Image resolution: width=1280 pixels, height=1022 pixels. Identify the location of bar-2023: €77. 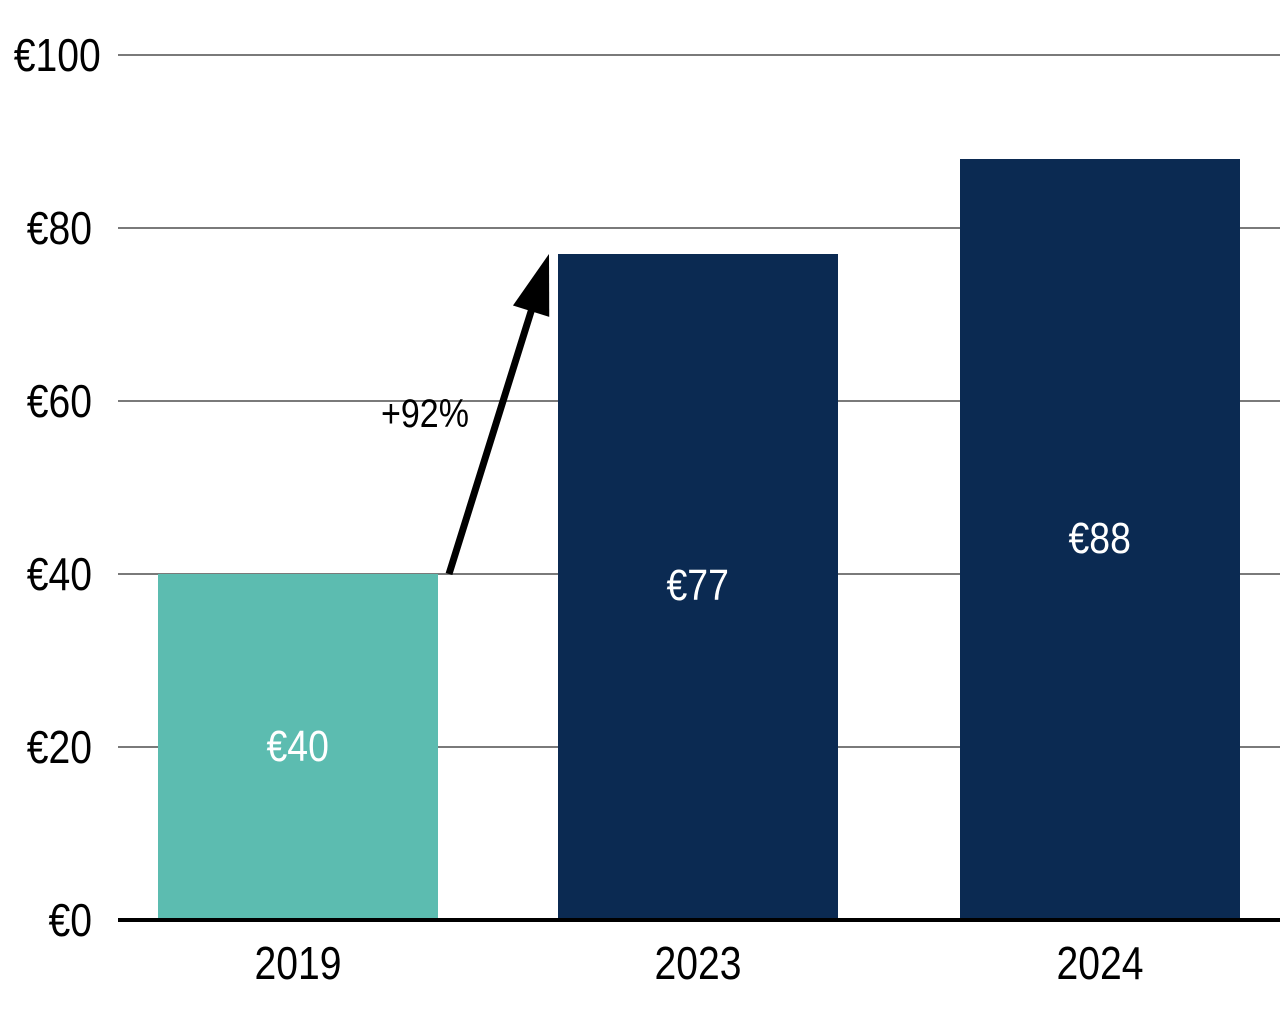
(698, 586).